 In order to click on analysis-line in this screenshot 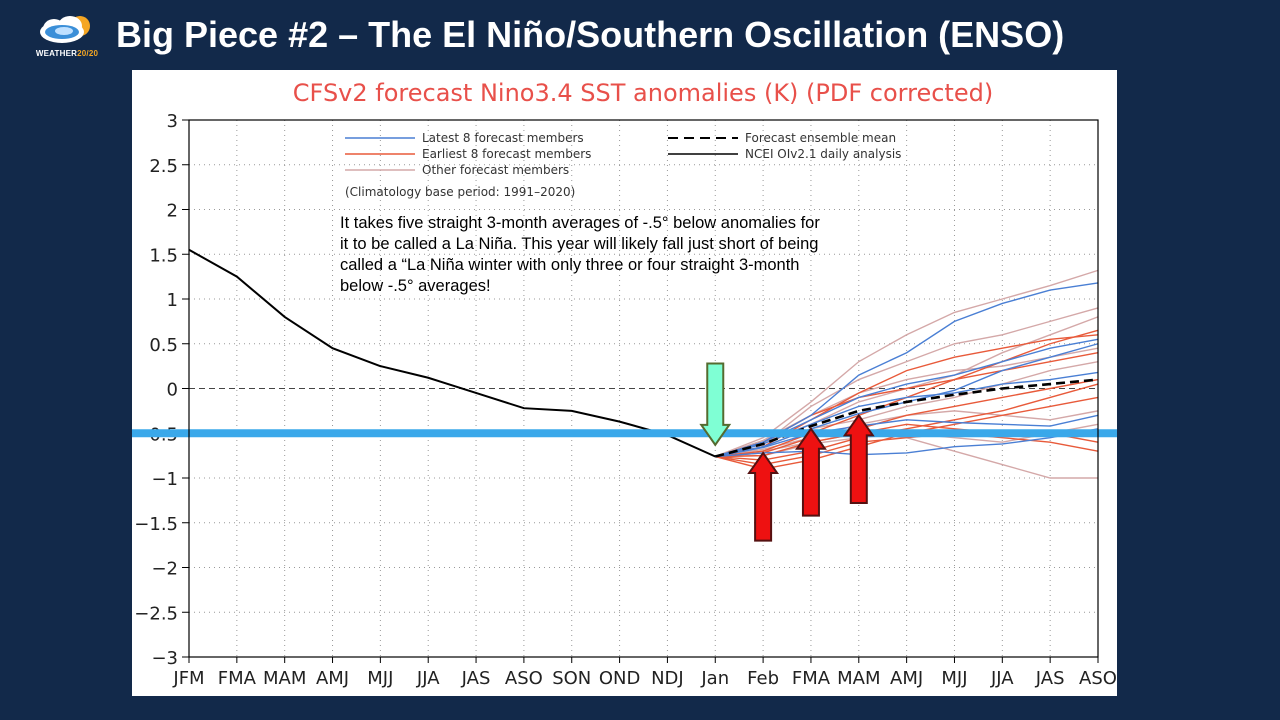, I will do `click(452, 353)`.